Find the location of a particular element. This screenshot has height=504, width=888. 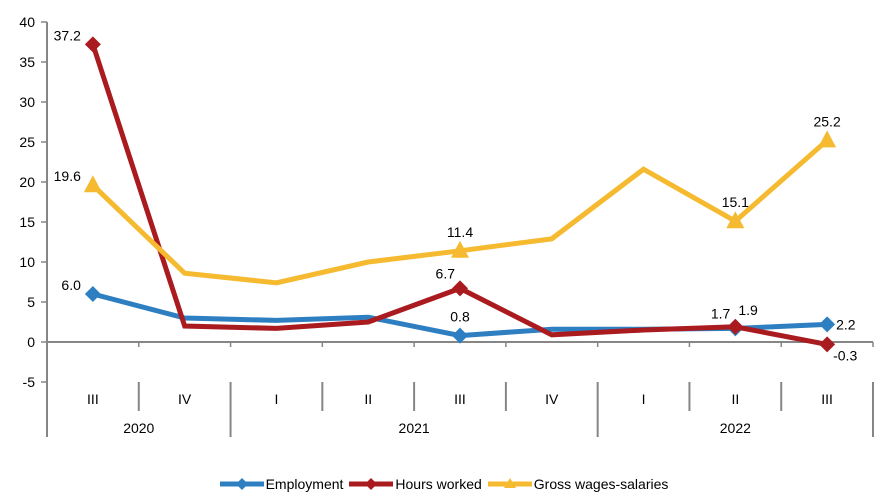

triangle-legend-icon is located at coordinates (509, 483).